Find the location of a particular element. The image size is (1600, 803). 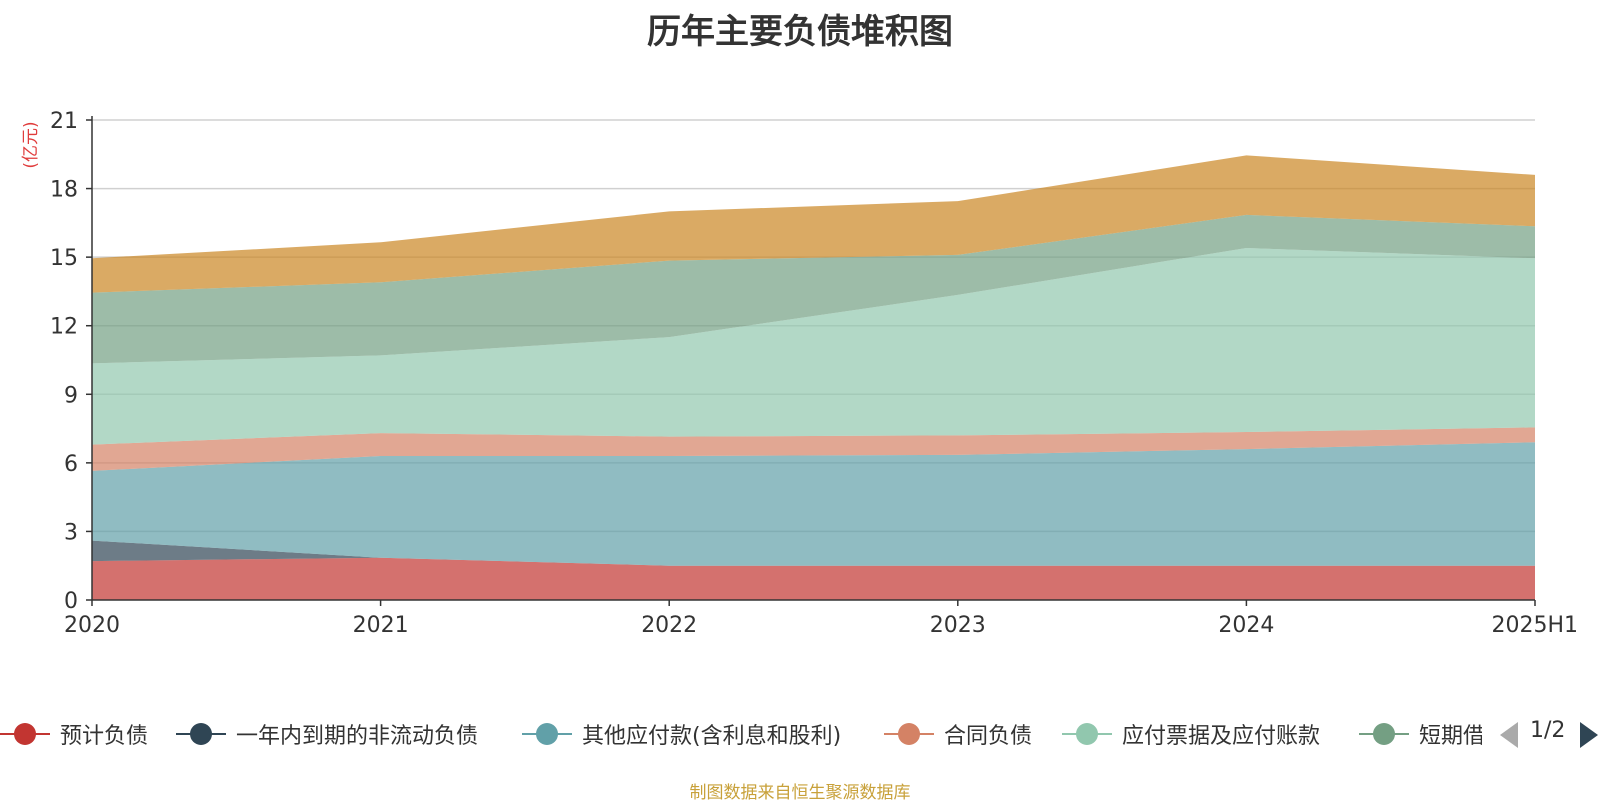

y-tick-label: 21 is located at coordinates (64, 121).